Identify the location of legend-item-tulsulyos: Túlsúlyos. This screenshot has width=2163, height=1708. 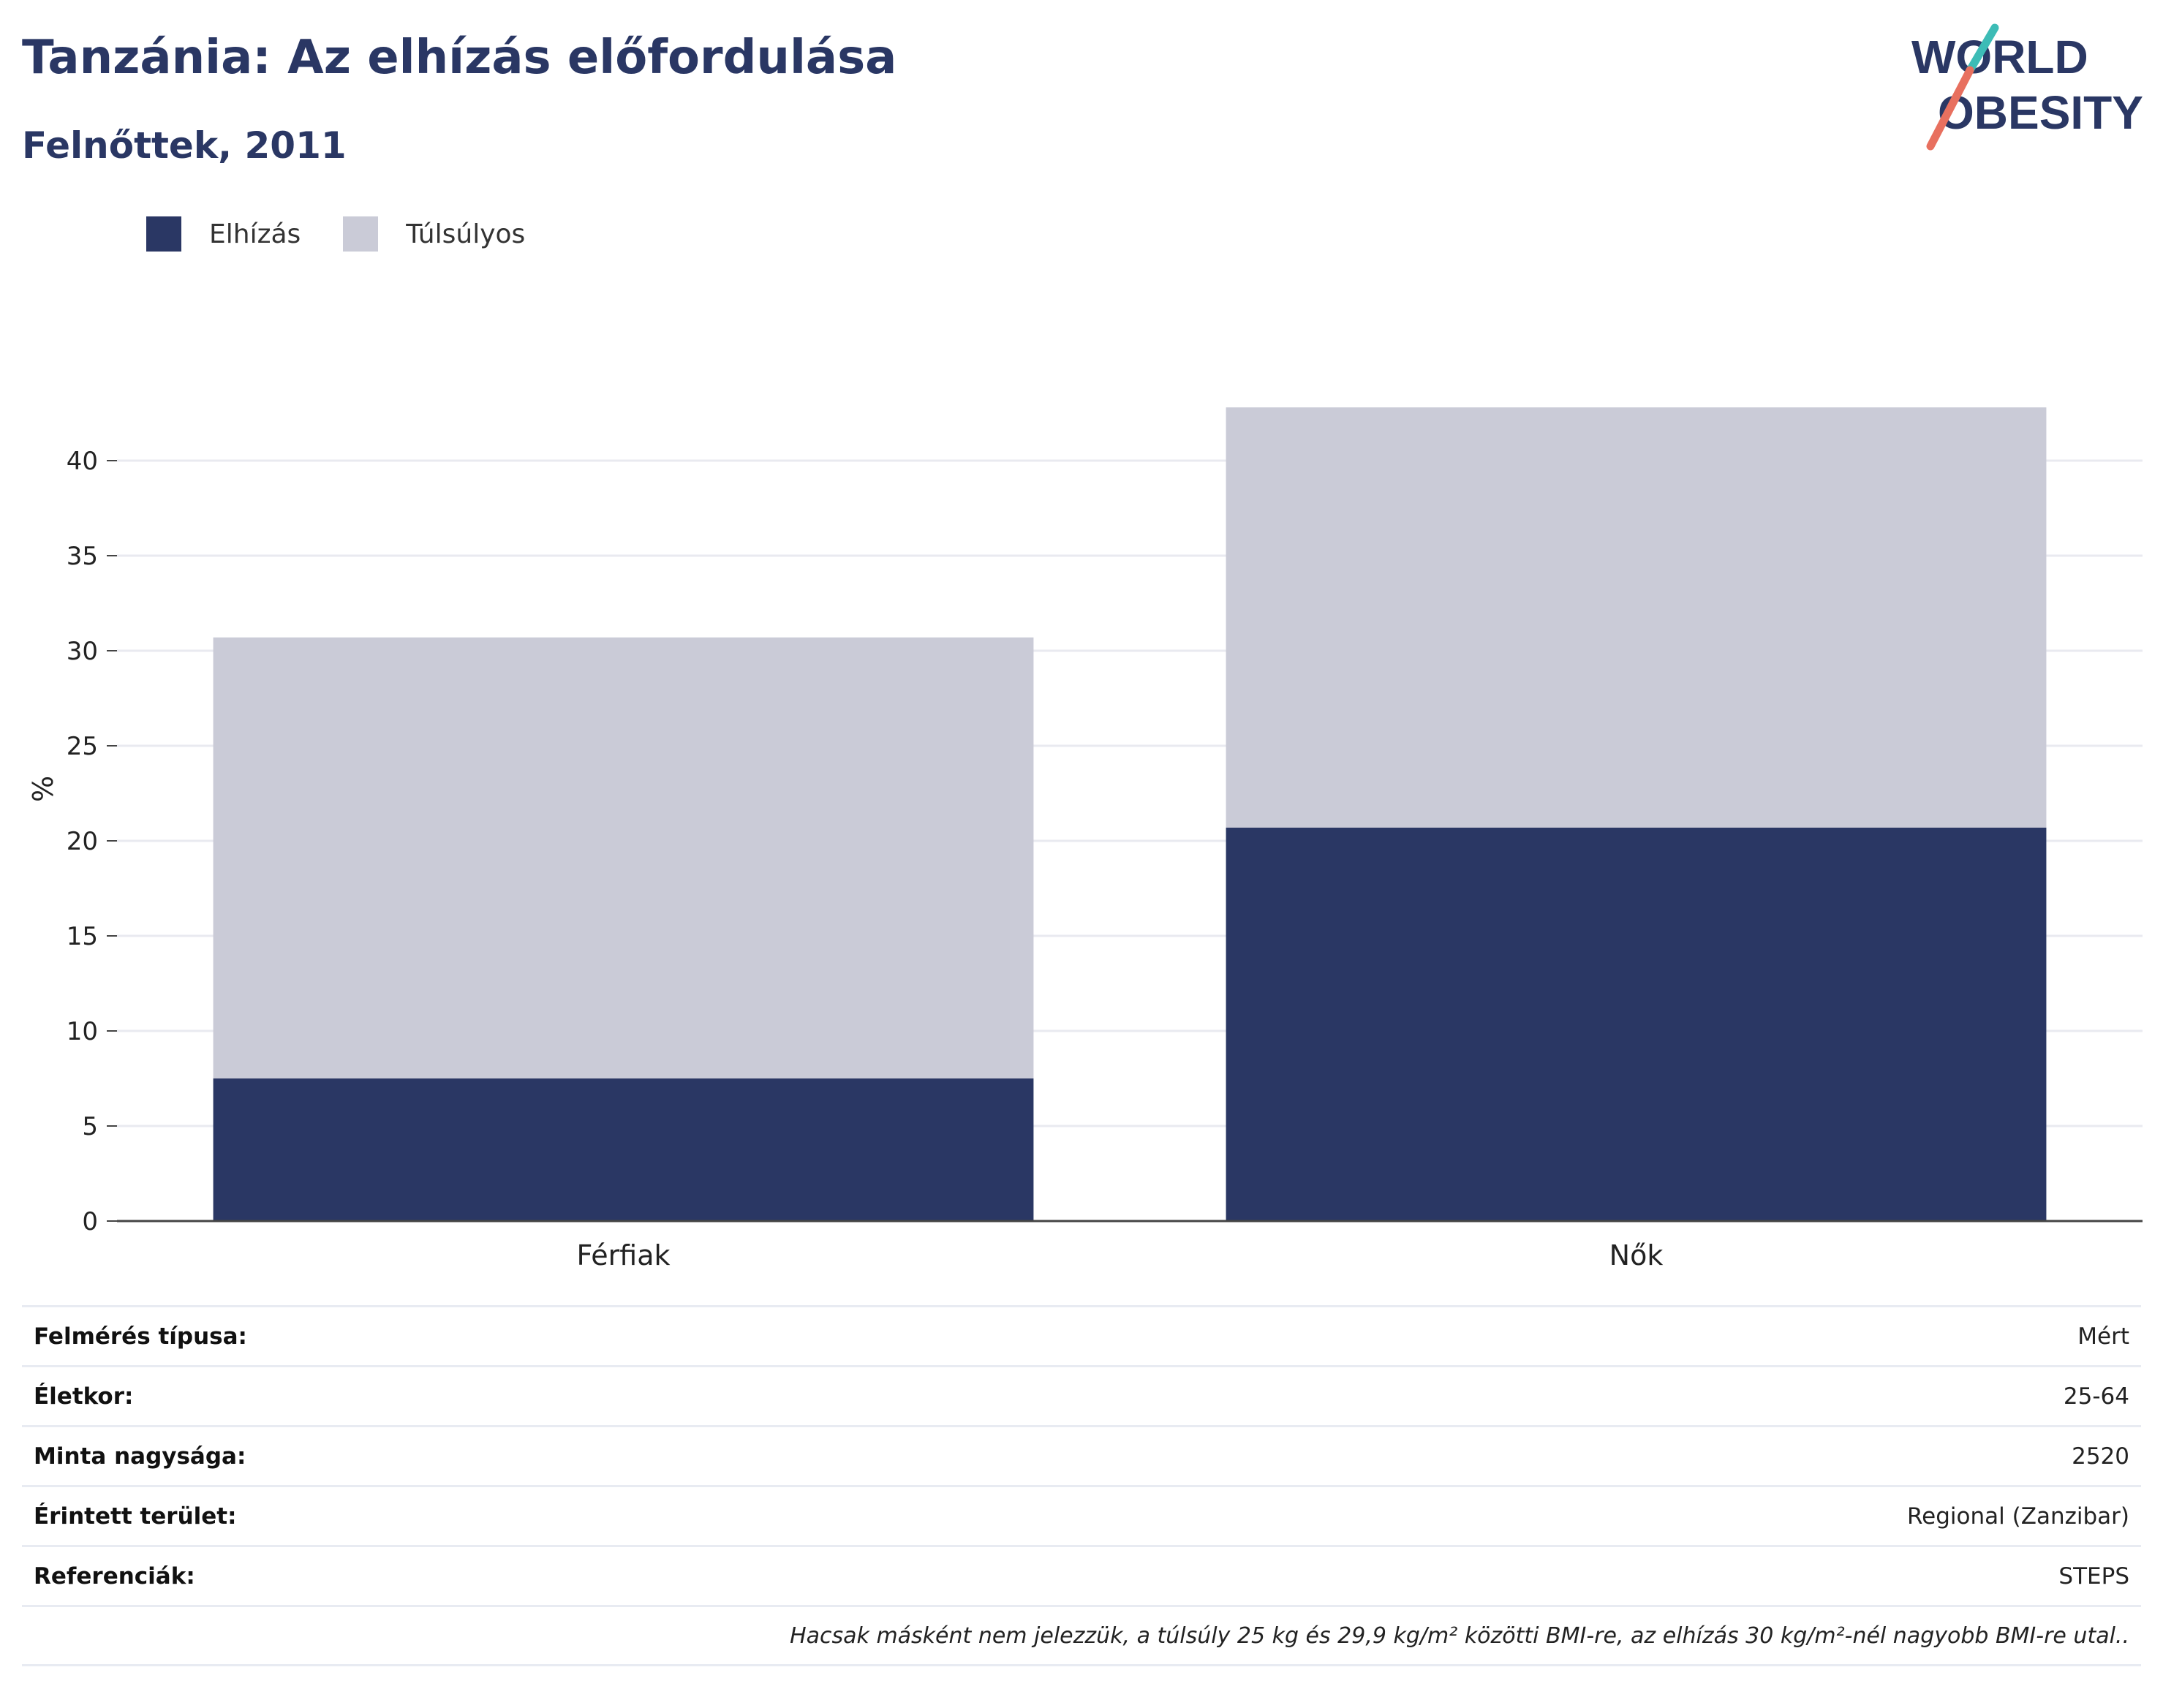
(434, 234).